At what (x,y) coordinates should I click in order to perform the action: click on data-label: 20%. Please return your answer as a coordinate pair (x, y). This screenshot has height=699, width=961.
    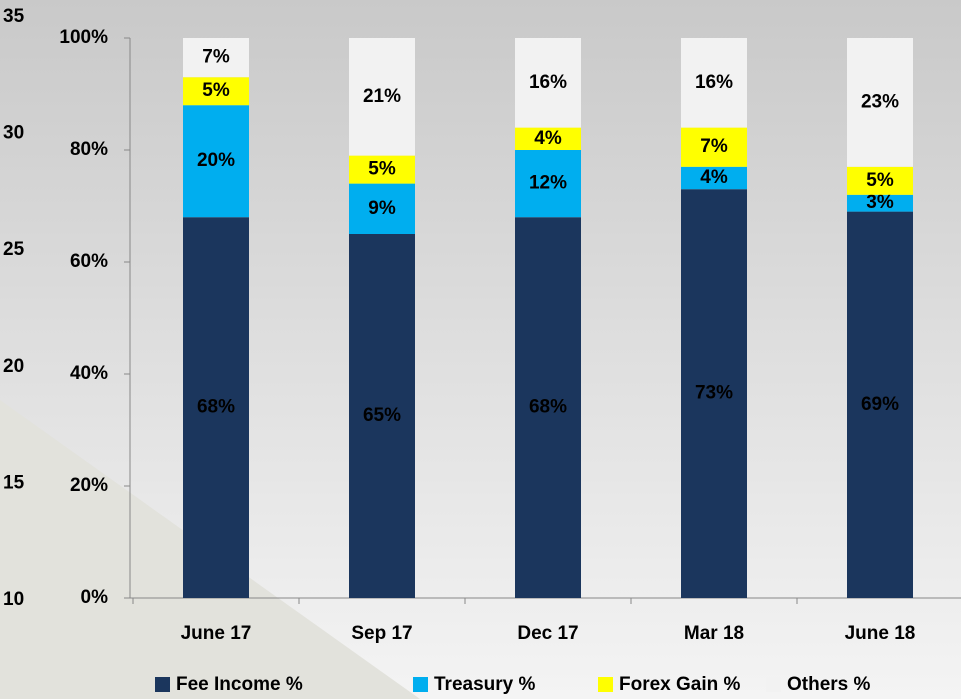
    Looking at the image, I should click on (216, 160).